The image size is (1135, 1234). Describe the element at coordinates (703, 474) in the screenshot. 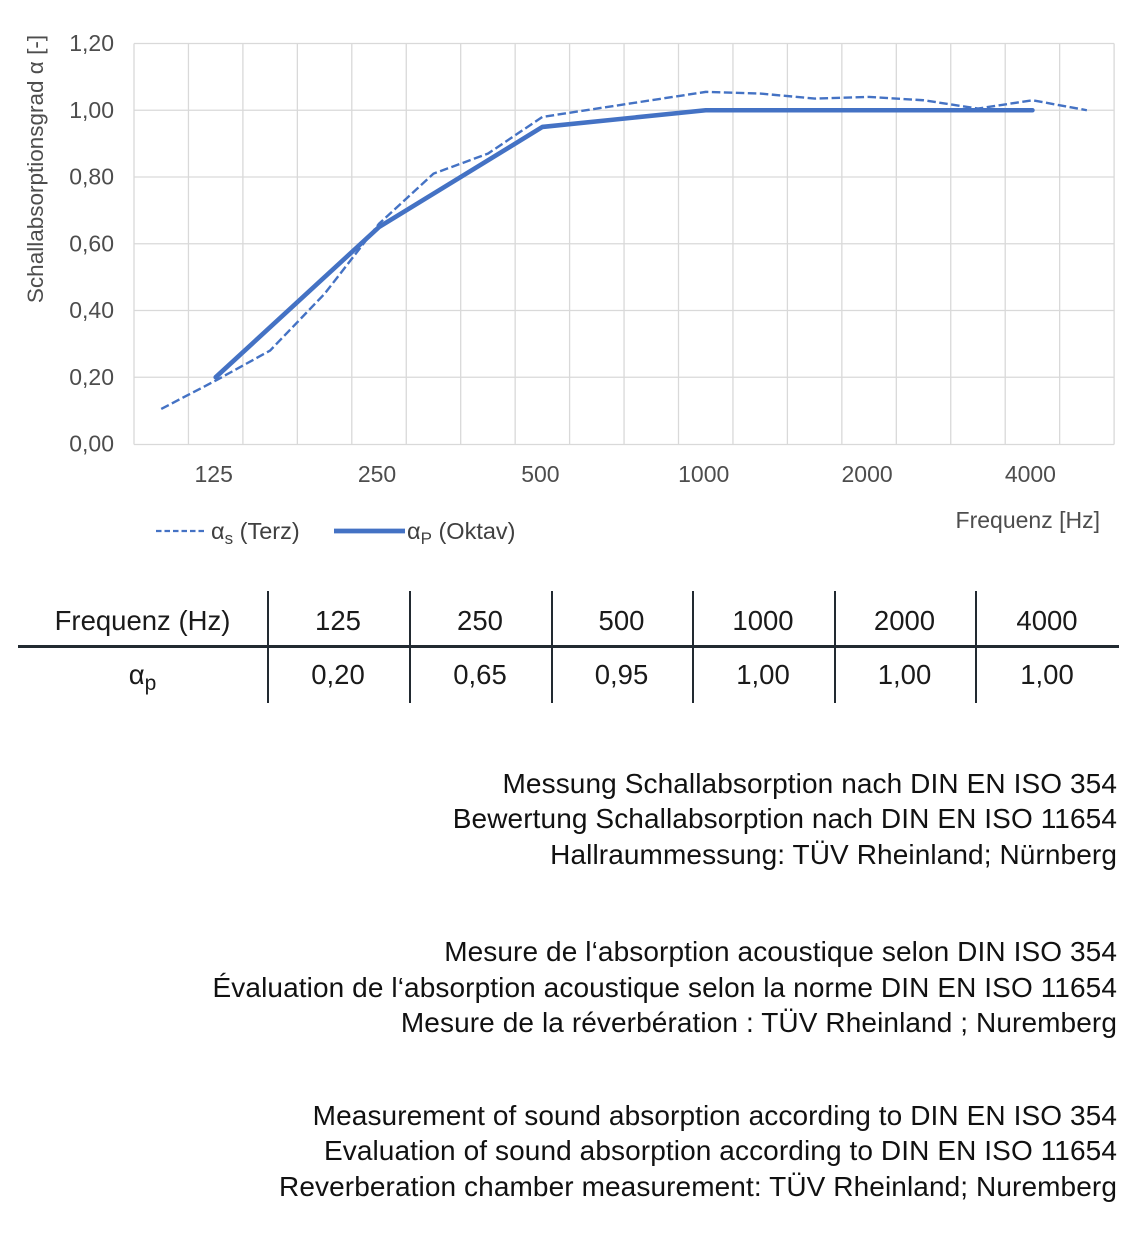

I see `svg-text: 1000` at that location.